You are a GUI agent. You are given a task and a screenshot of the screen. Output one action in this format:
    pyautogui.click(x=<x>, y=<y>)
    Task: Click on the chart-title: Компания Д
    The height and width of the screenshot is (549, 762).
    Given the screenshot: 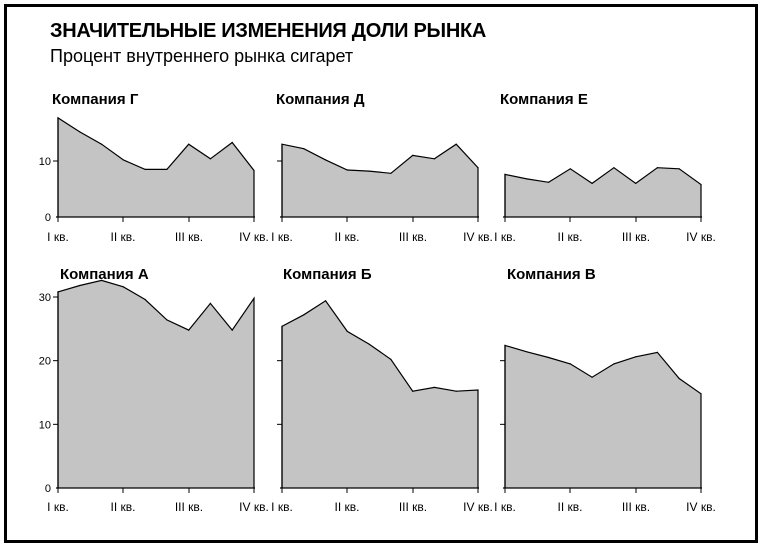 What is the action you would take?
    pyautogui.click(x=320, y=99)
    